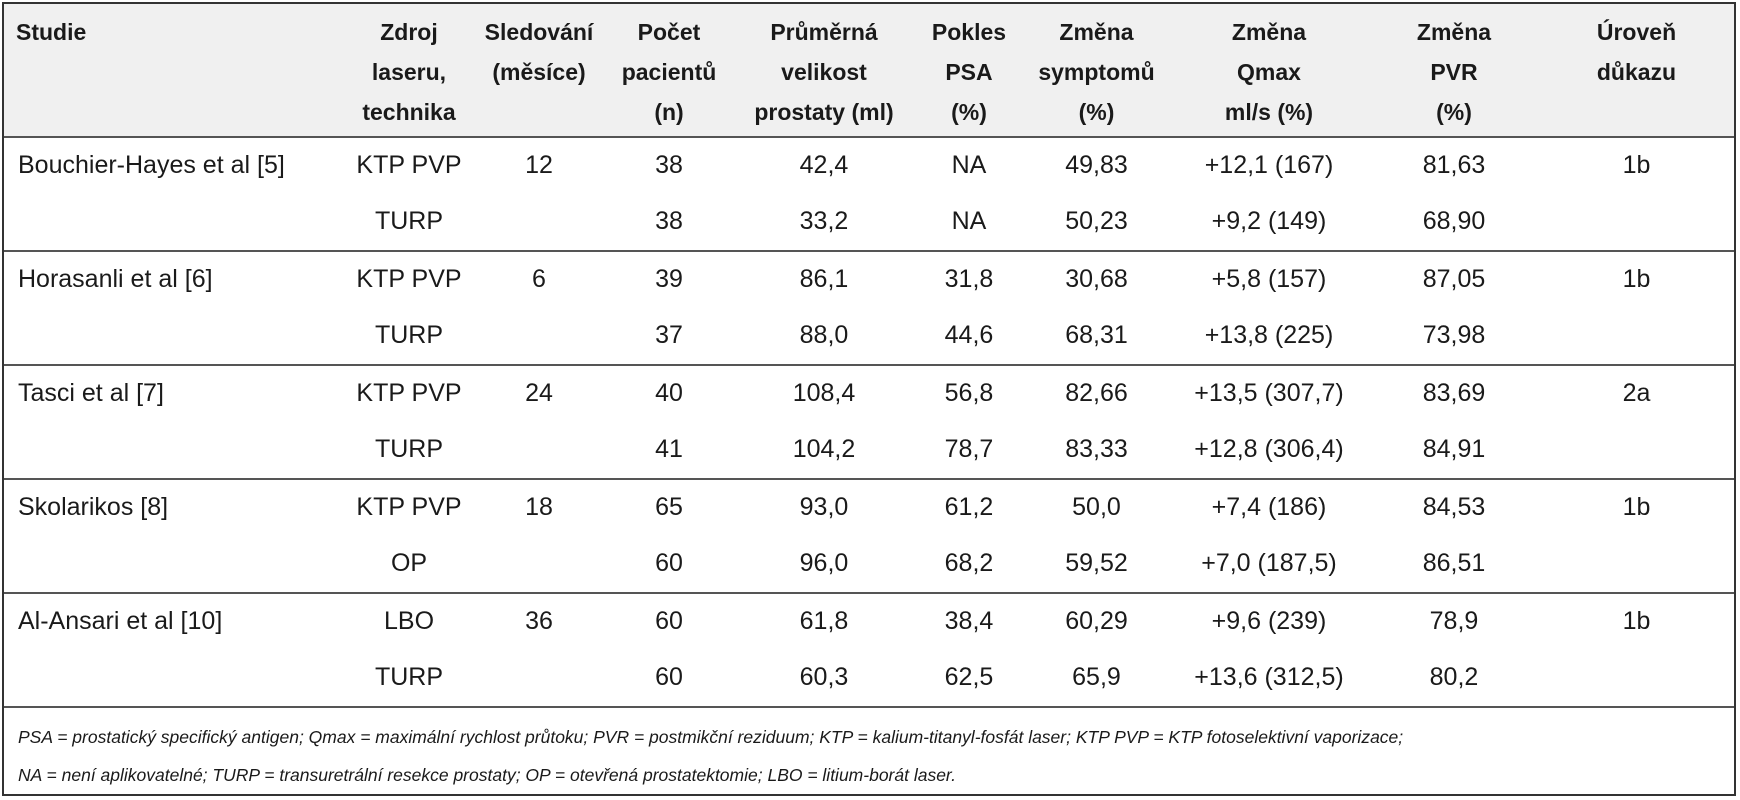 The height and width of the screenshot is (800, 1740). Describe the element at coordinates (824, 565) in the screenshot. I see `cell-prostate-size: 96,0` at that location.